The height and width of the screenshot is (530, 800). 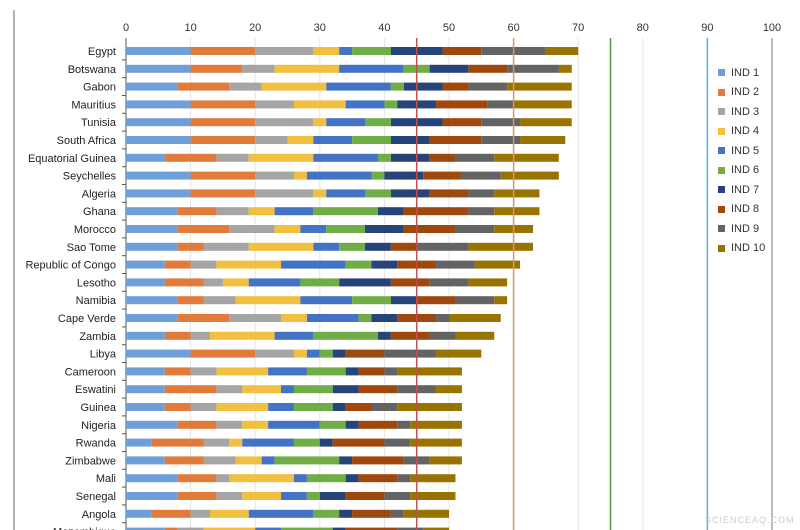 I want to click on legend-label: IND 10, so click(x=748, y=248).